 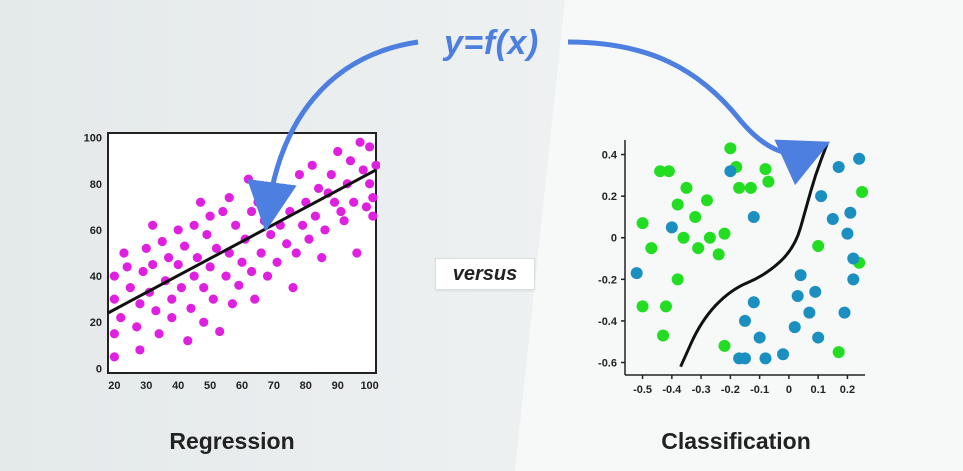 I want to click on classification-y-axis: 0.4 0.2 0 -0.2 -0.4 -0.6, so click(x=611, y=260).